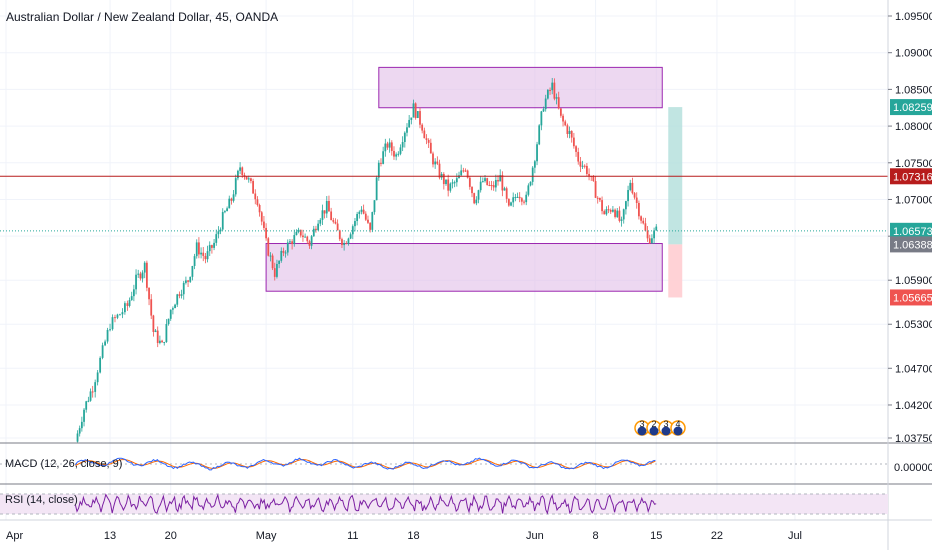  I want to click on line-annotations, so click(444, 203).